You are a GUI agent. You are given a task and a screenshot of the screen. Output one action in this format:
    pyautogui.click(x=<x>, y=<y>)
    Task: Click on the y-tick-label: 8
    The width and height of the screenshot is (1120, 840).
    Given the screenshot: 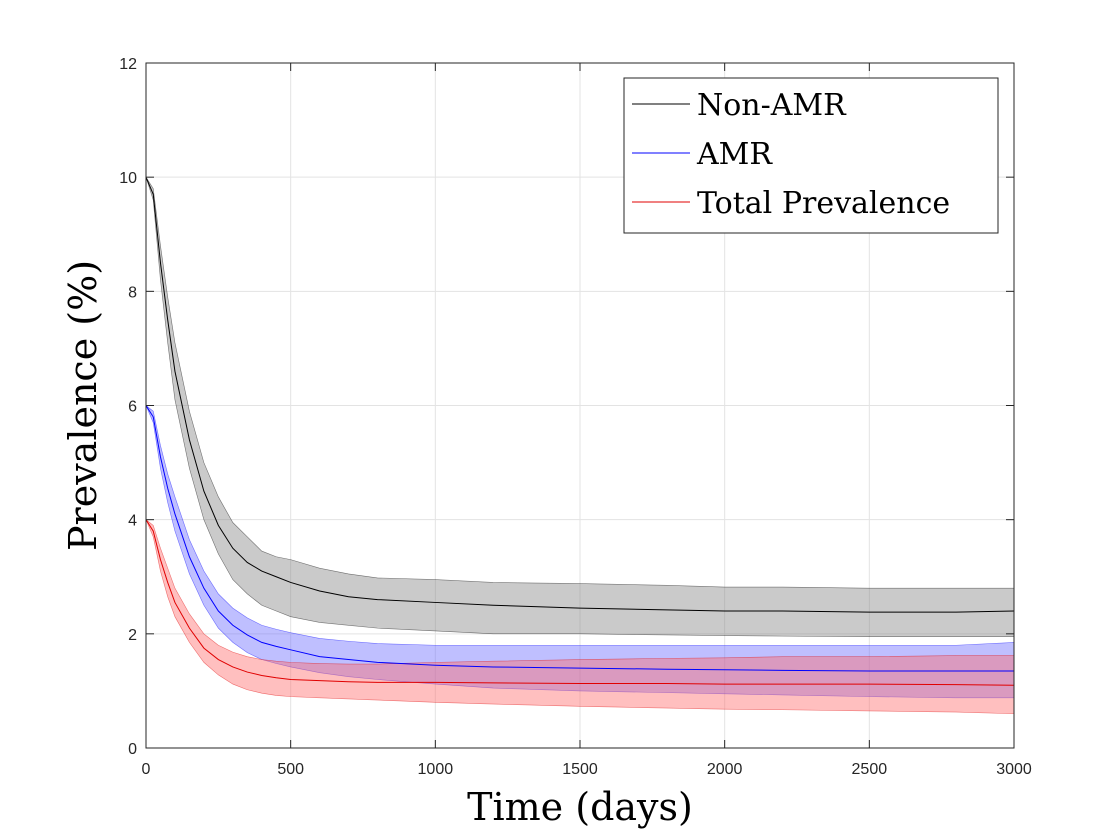 What is the action you would take?
    pyautogui.click(x=132, y=292)
    